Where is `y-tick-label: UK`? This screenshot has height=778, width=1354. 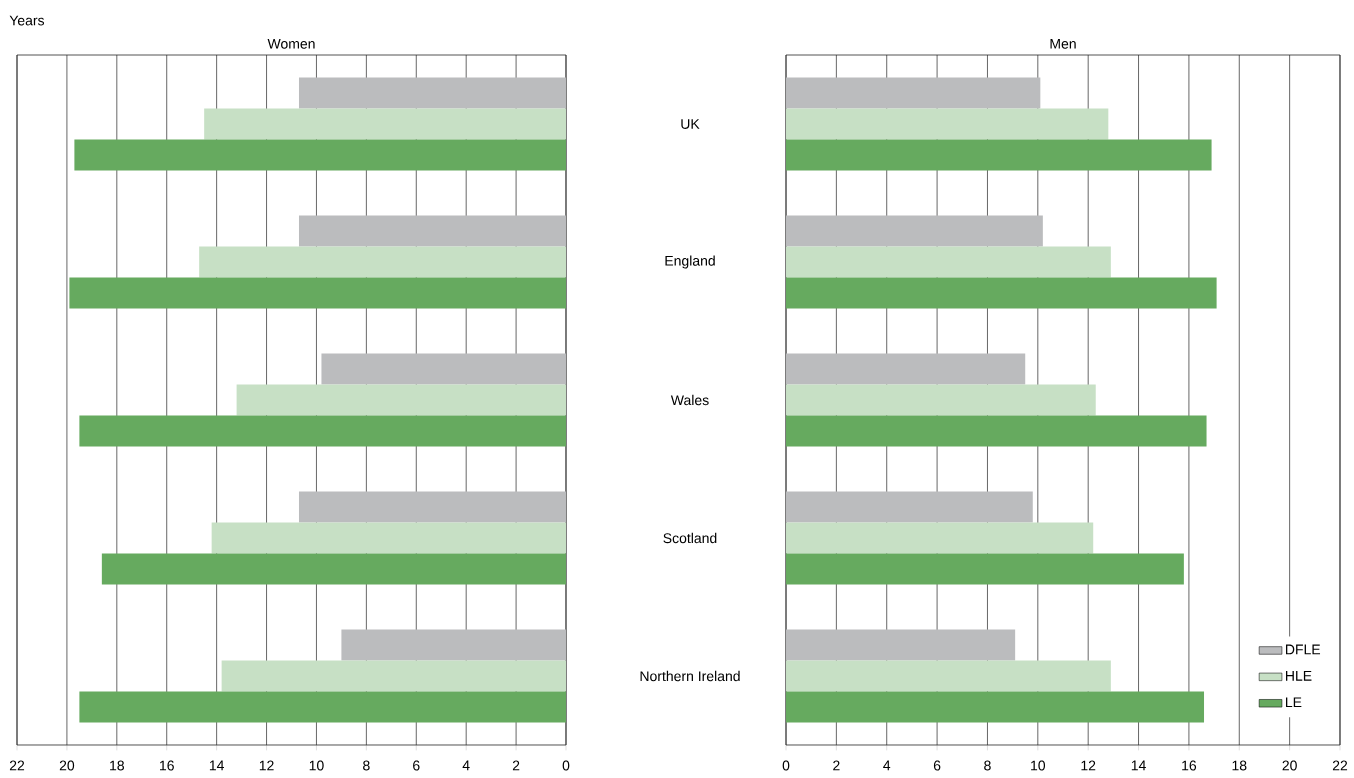
y-tick-label: UK is located at coordinates (690, 124).